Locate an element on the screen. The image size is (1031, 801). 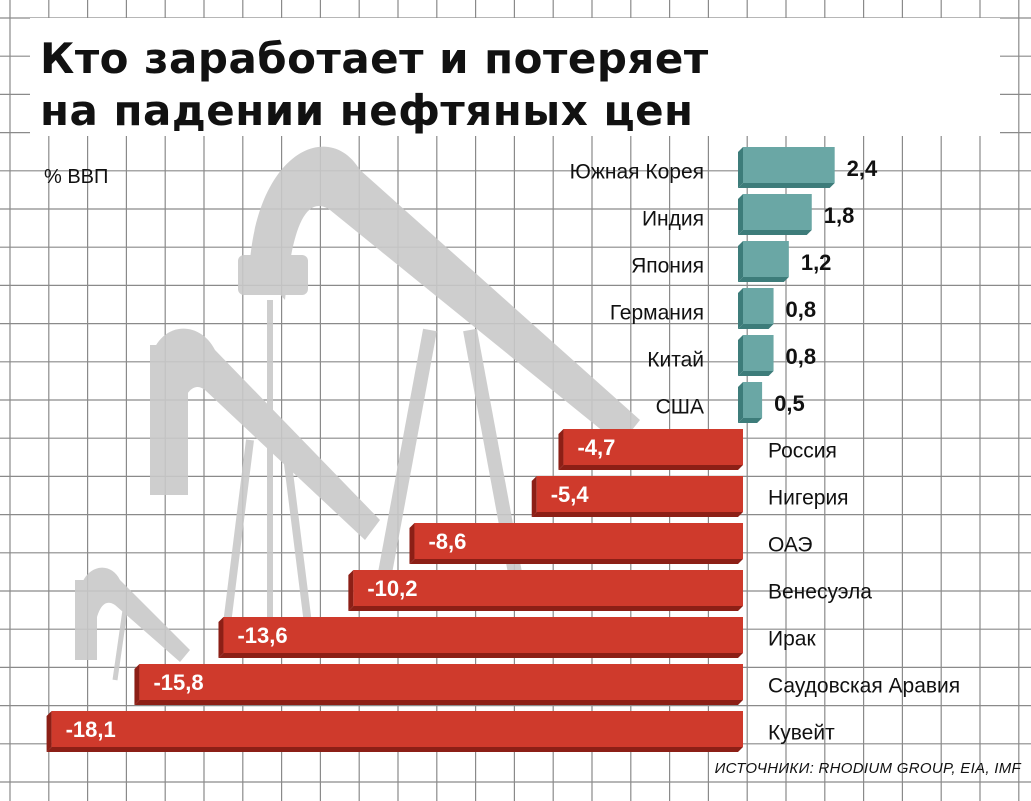
value-label: -13,6 is located at coordinates (262, 635).